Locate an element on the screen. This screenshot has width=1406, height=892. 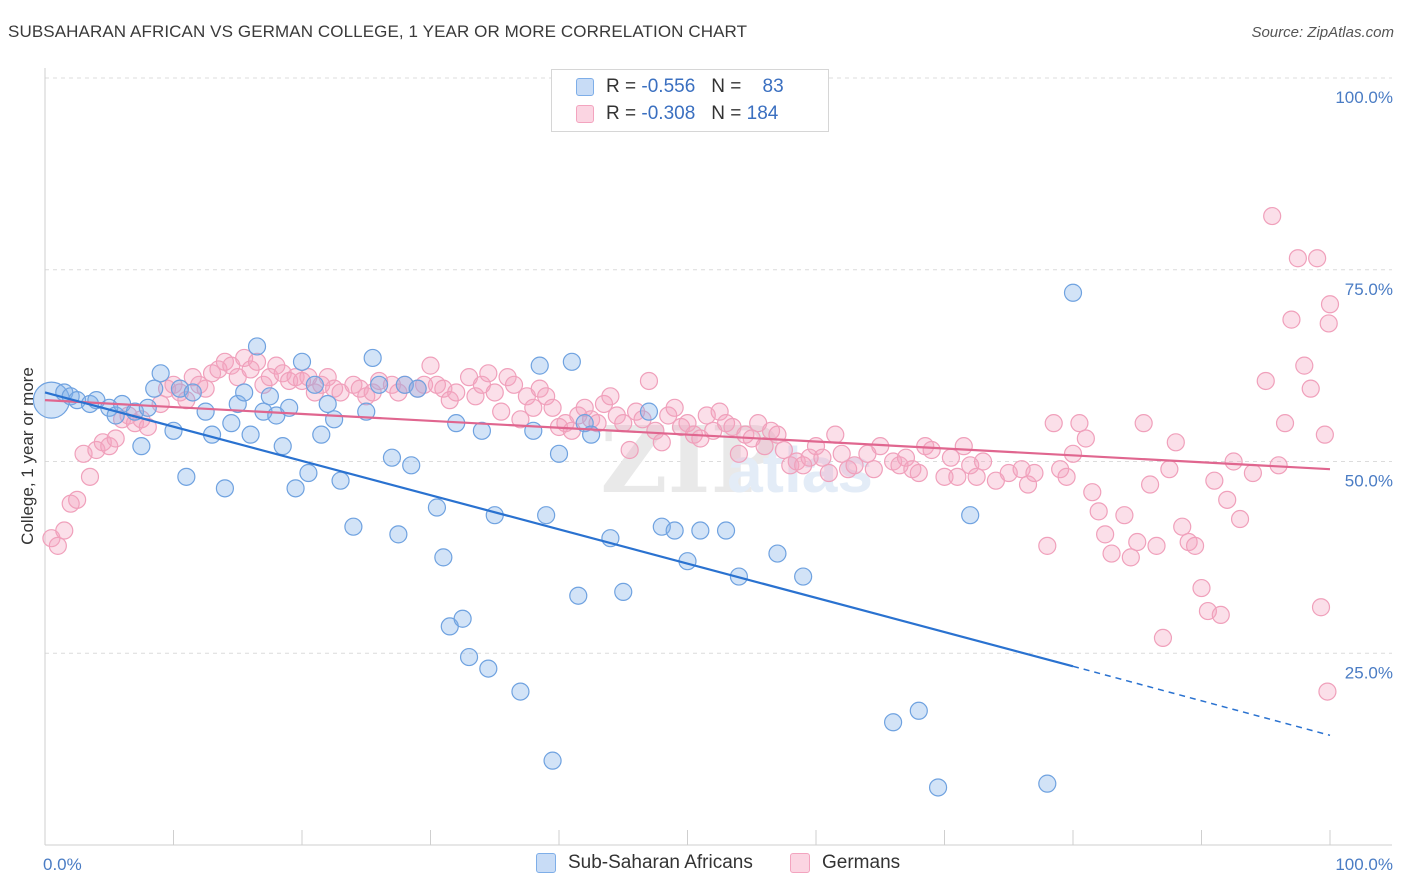
n-label: N = is located at coordinates (726, 86).